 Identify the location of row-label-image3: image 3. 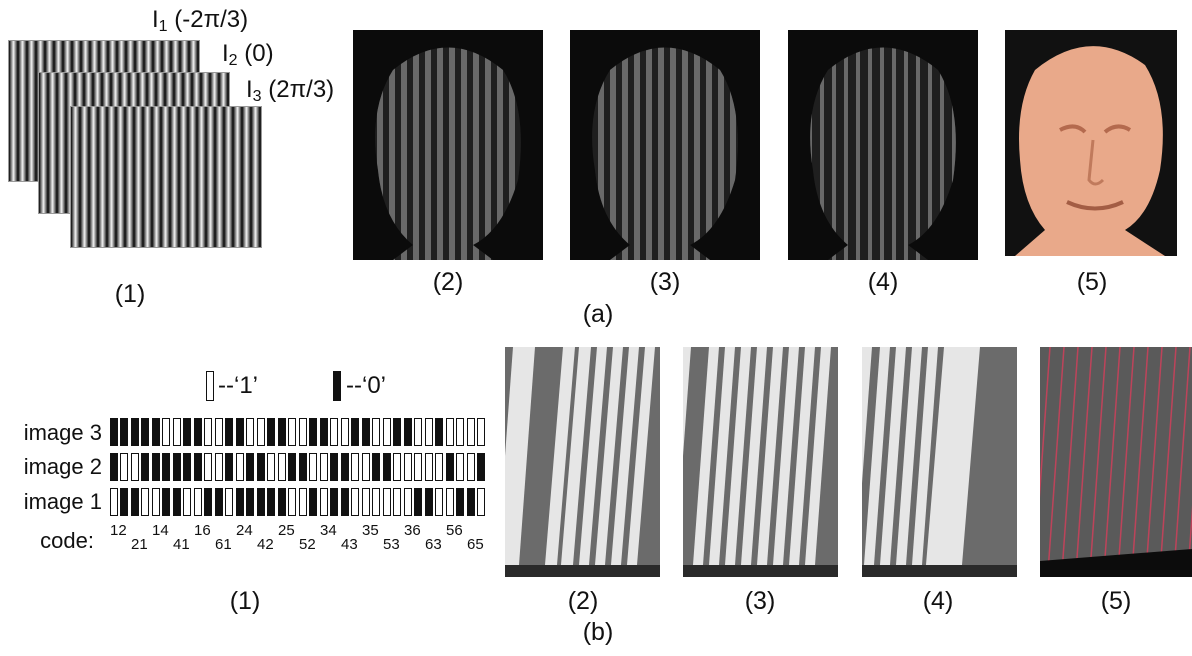
(62, 432).